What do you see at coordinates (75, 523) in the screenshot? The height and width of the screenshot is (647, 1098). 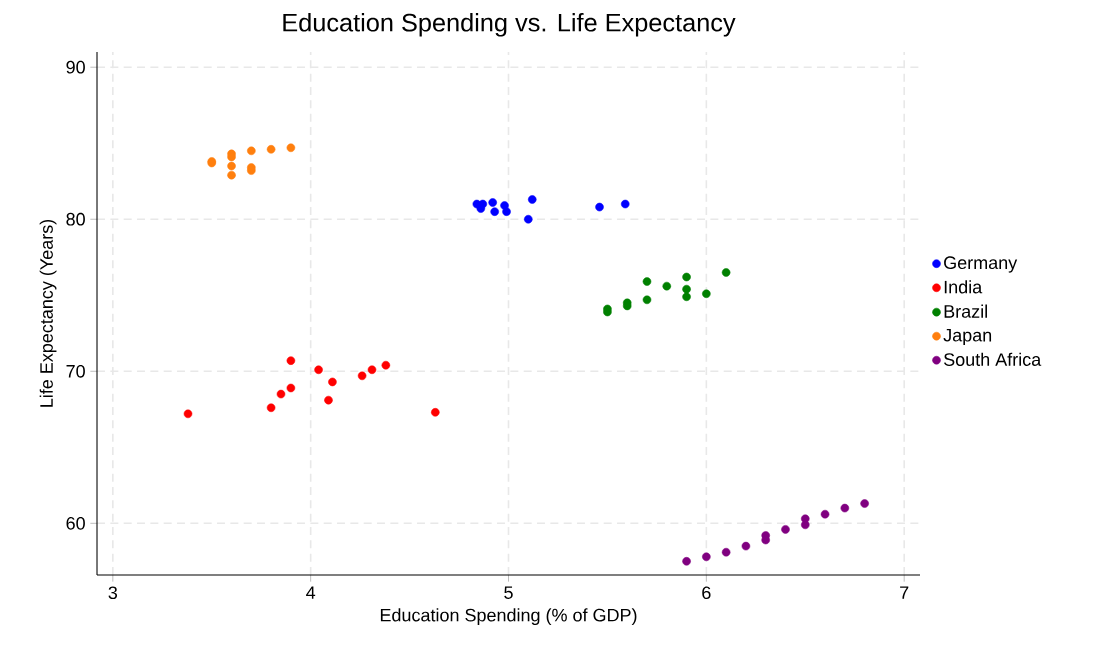 I see `y-tick-label: 60` at bounding box center [75, 523].